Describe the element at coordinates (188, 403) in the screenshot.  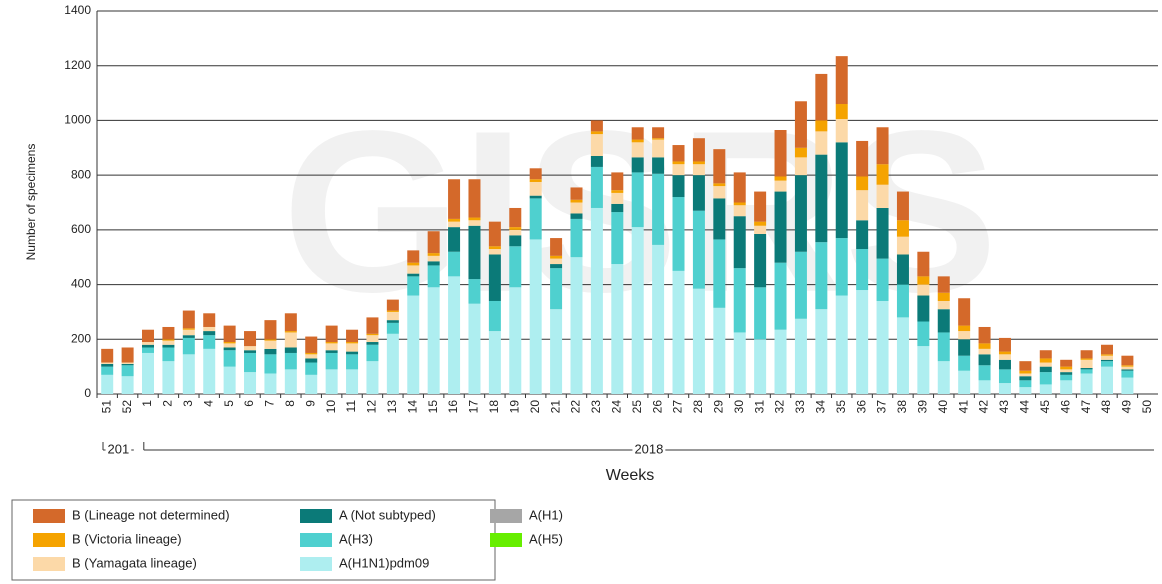
I see `x-tick-label: 3` at that location.